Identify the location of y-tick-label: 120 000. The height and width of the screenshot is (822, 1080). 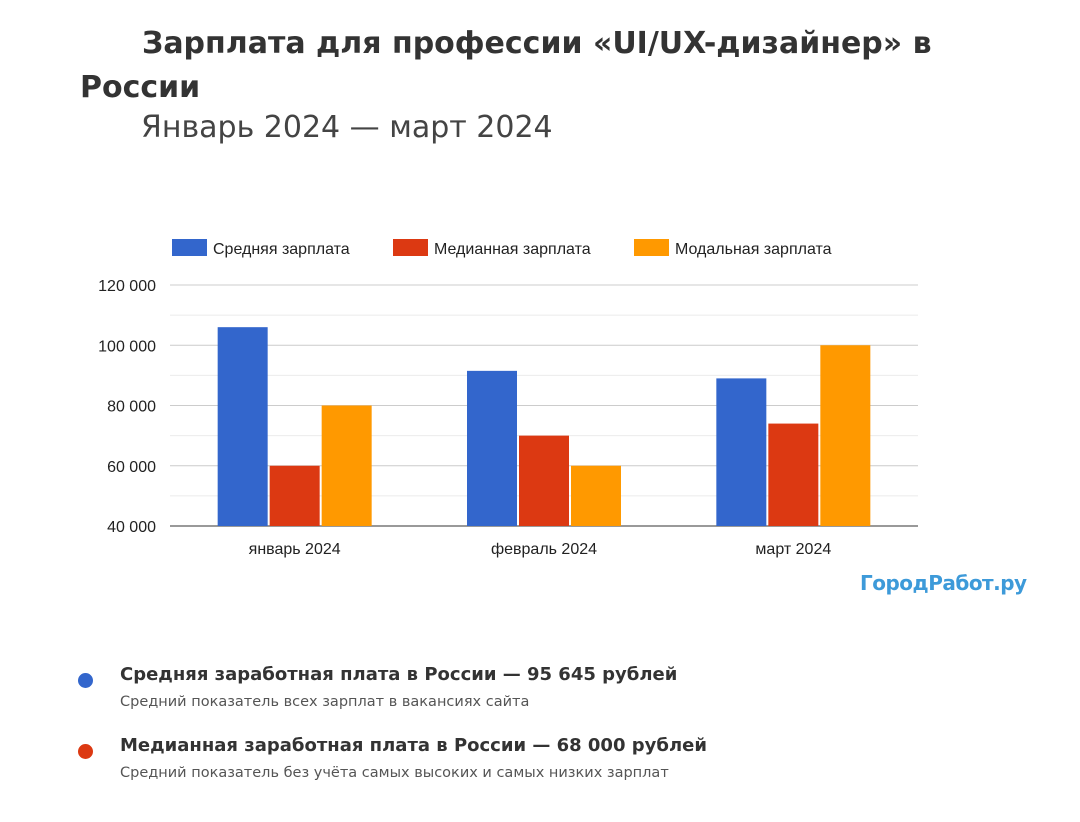
(127, 286).